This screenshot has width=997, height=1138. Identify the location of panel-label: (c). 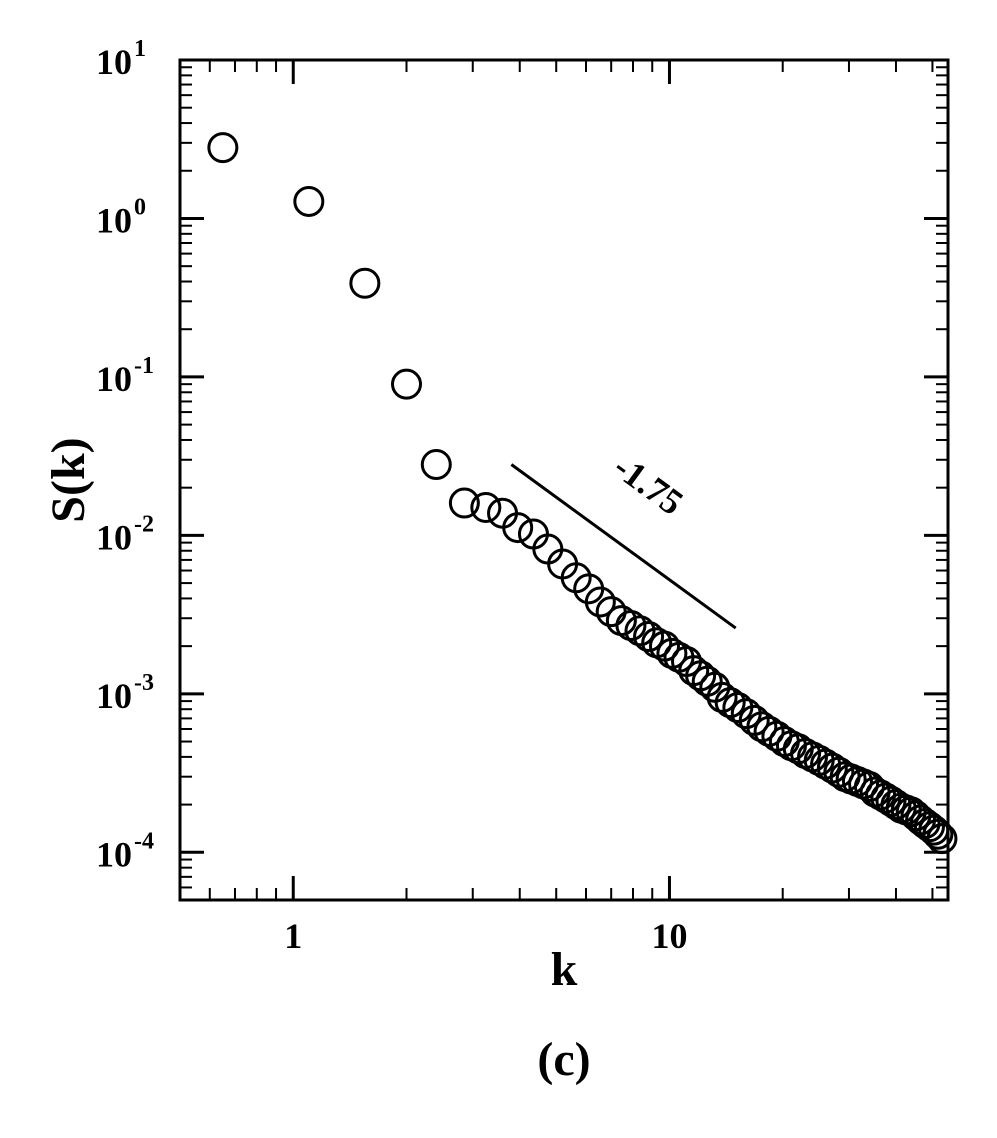
(563, 1059).